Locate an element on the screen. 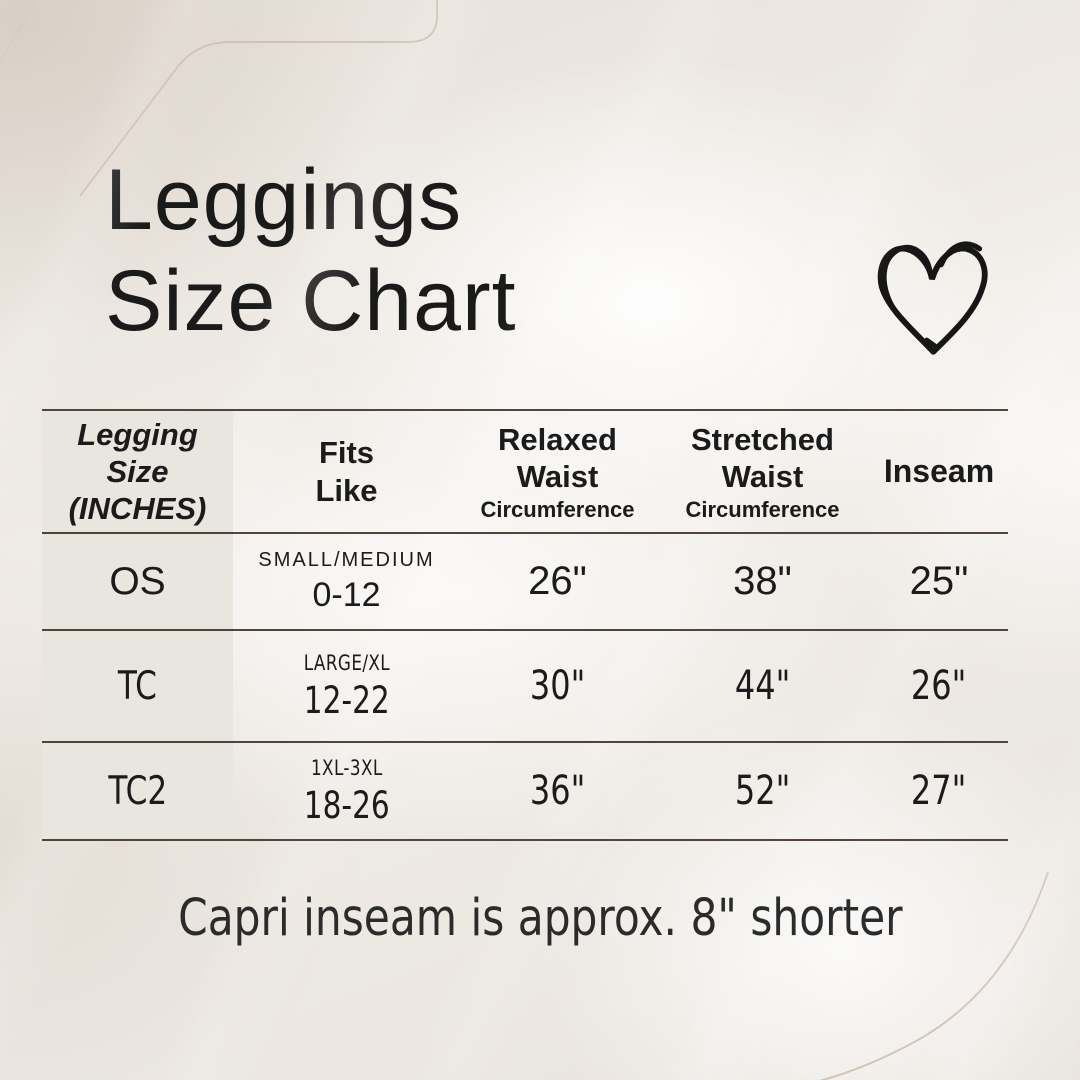 The image size is (1080, 1080). header-fits-like-line2: Like is located at coordinates (346, 490).